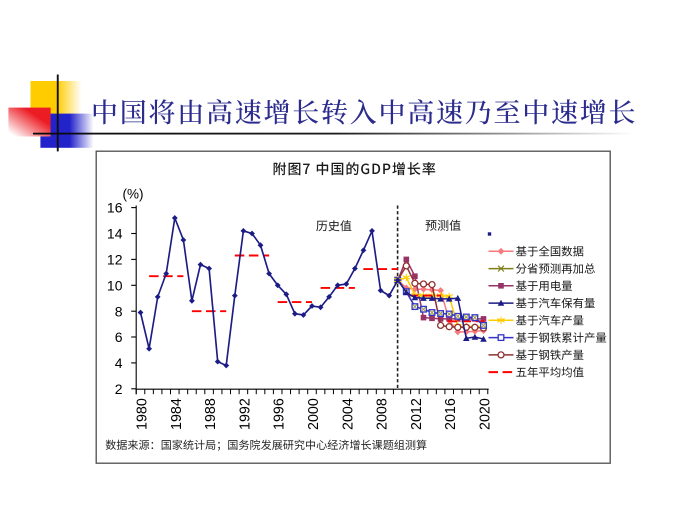  What do you see at coordinates (119, 311) in the screenshot?
I see `svg-text: 8` at bounding box center [119, 311].